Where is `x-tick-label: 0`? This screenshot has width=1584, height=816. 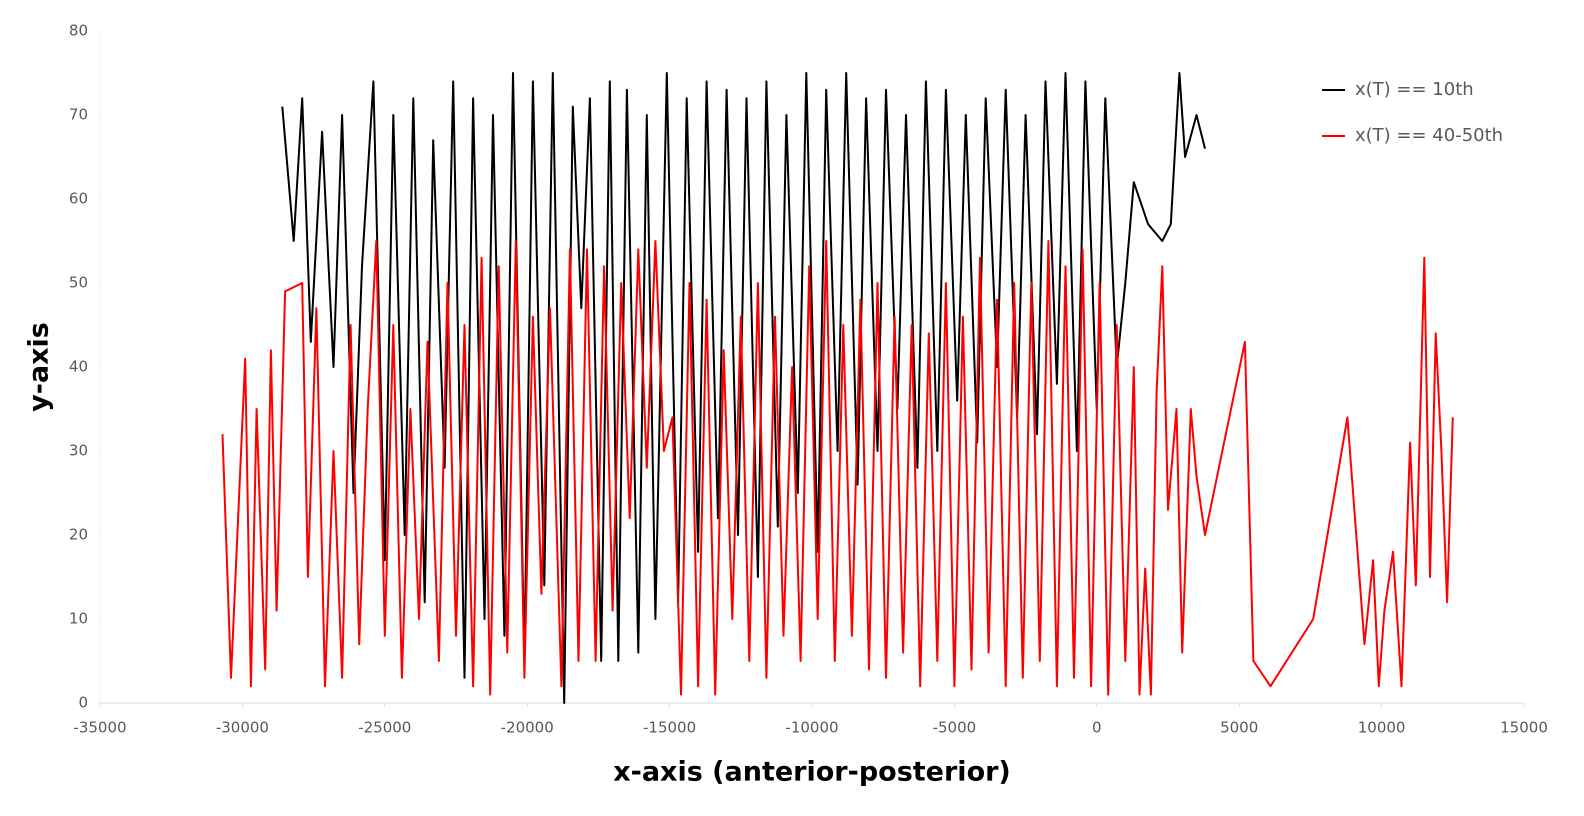
x-tick-label: 0 is located at coordinates (1097, 728).